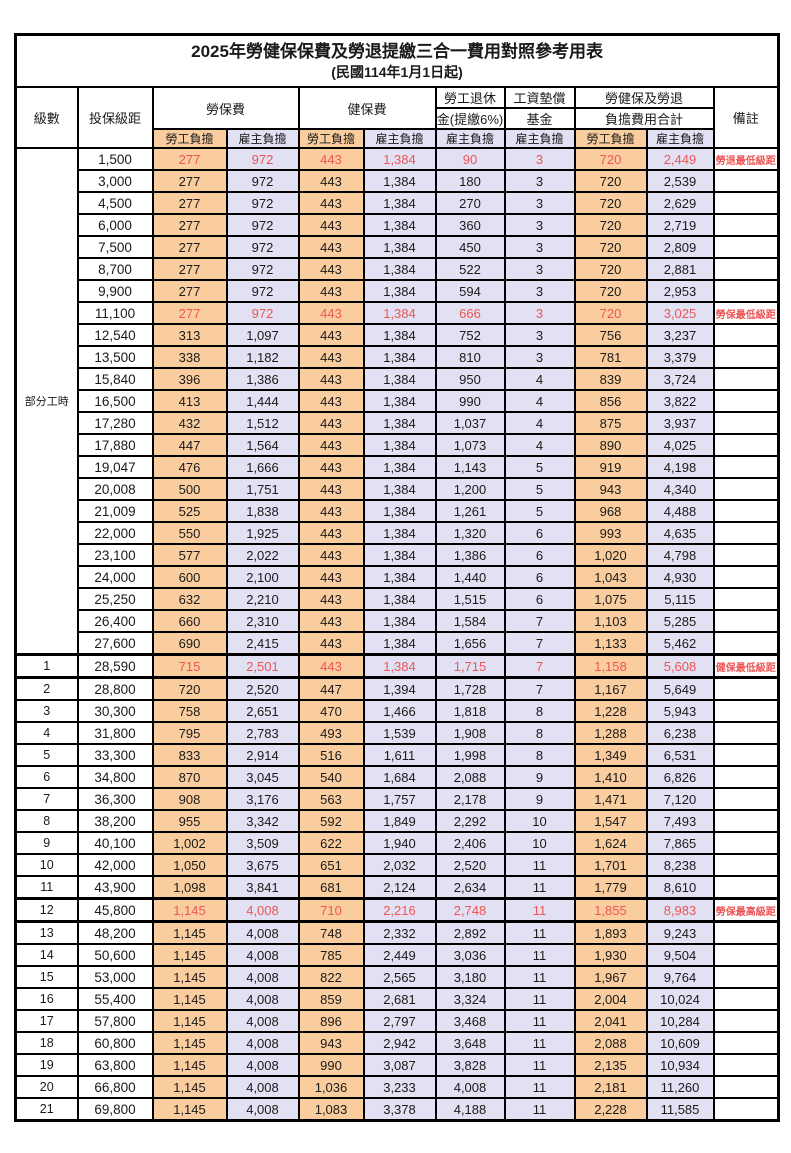 The height and width of the screenshot is (1153, 791). Describe the element at coordinates (115, 203) in the screenshot. I see `salary-cell: 4,500` at that location.